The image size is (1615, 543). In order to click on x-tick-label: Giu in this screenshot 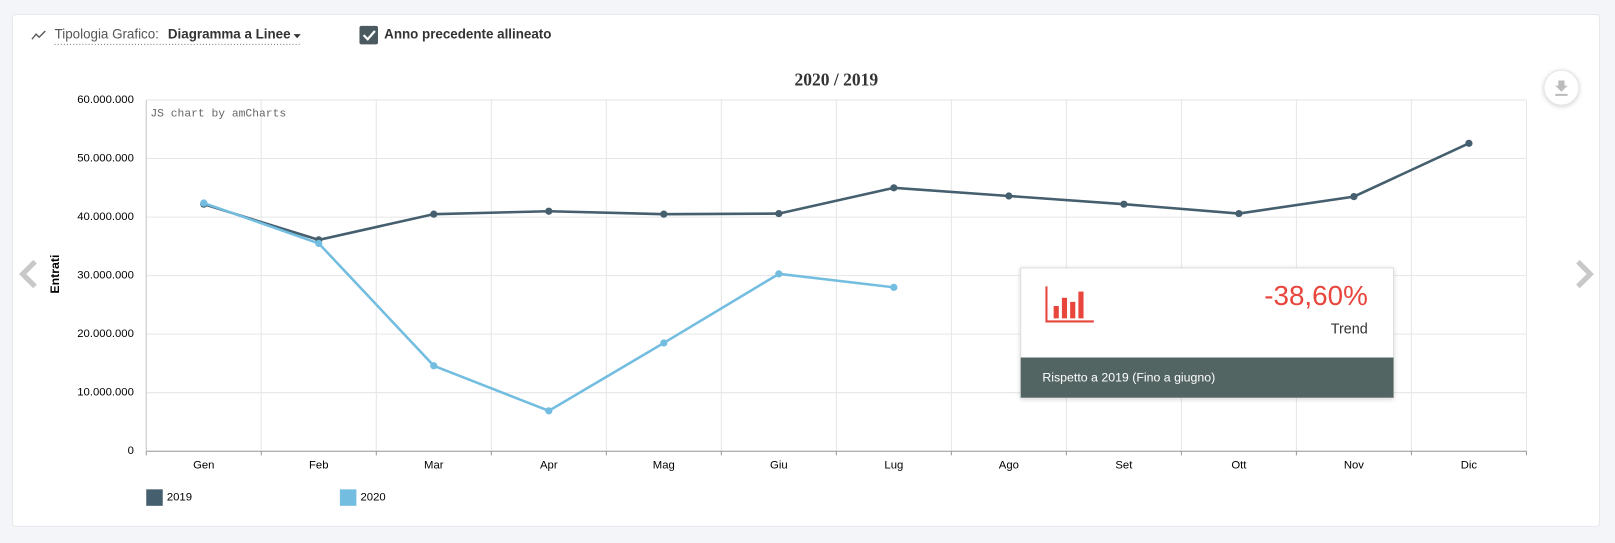, I will do `click(779, 466)`.